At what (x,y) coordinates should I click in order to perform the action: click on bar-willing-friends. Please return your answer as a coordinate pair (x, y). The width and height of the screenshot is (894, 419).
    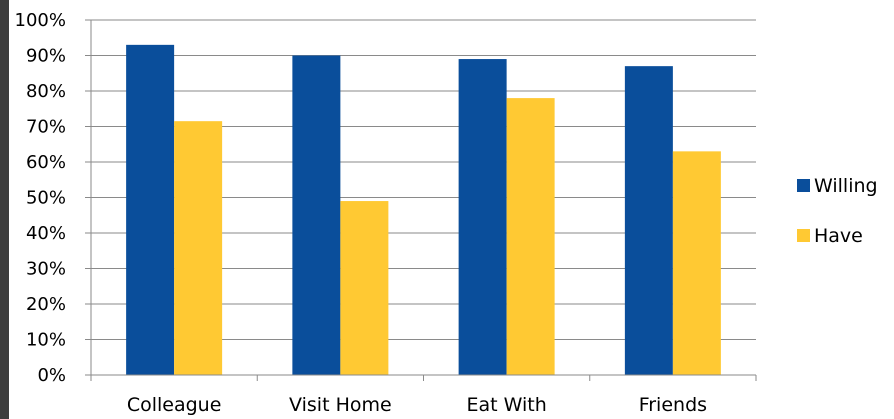
    Looking at the image, I should click on (648, 221).